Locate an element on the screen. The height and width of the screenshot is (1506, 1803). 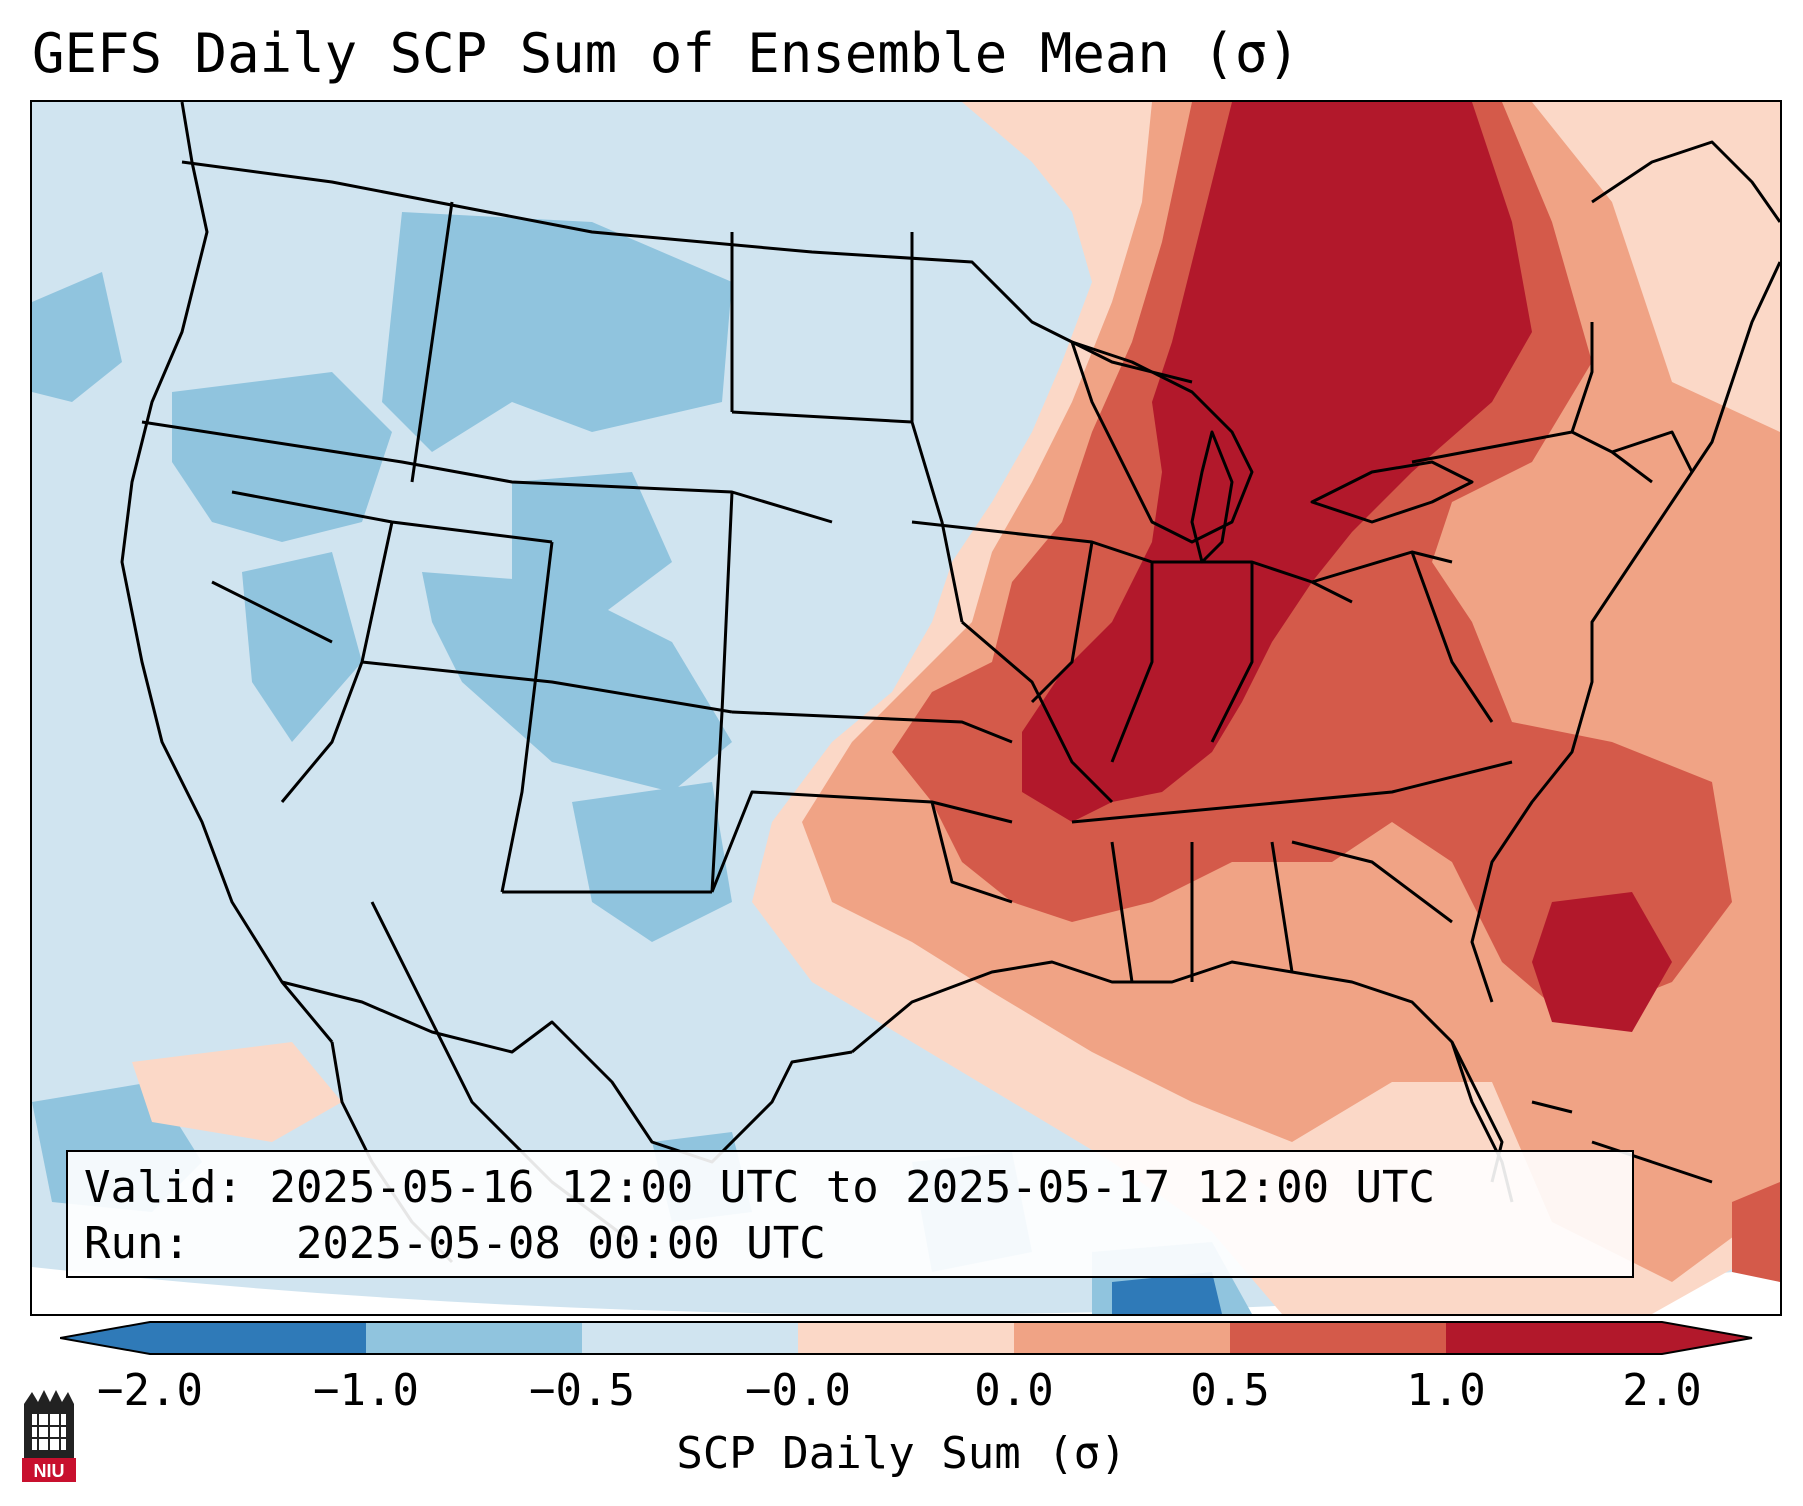
us-mexico-border is located at coordinates (567, 1072).